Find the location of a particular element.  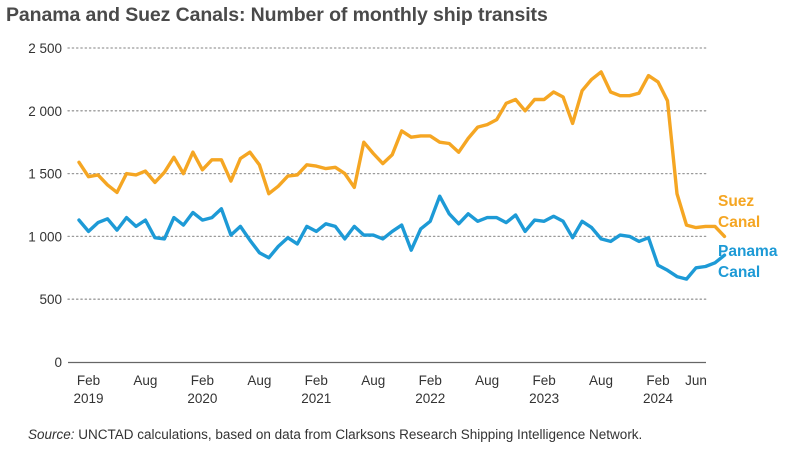

source-label: Source: is located at coordinates (51, 434).